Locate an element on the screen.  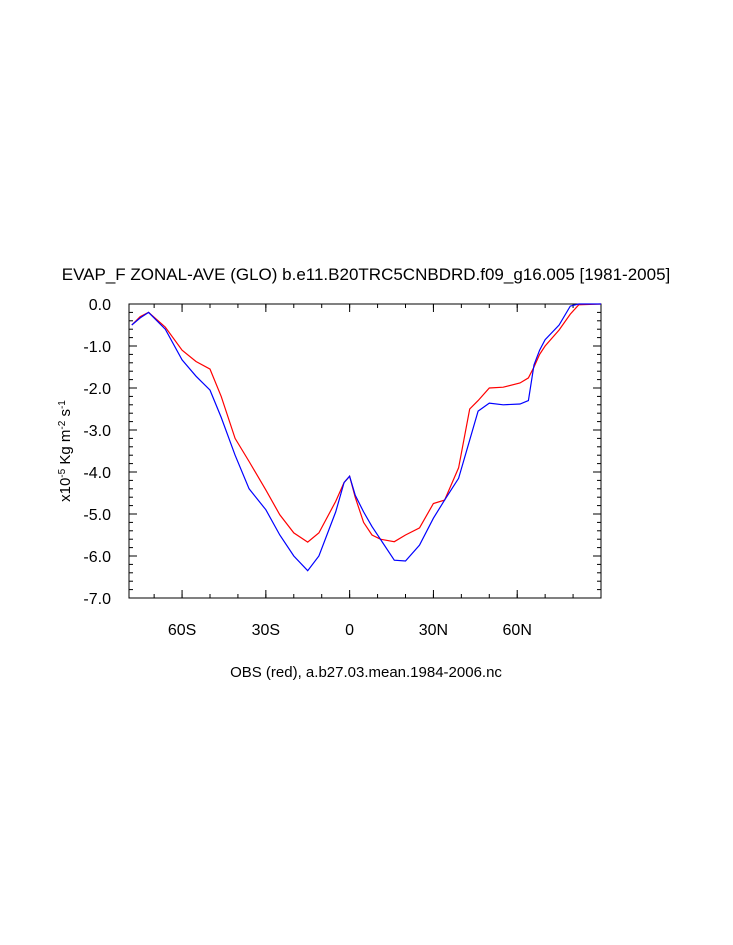
y-axis-label-part: -1 is located at coordinates (62, 404).